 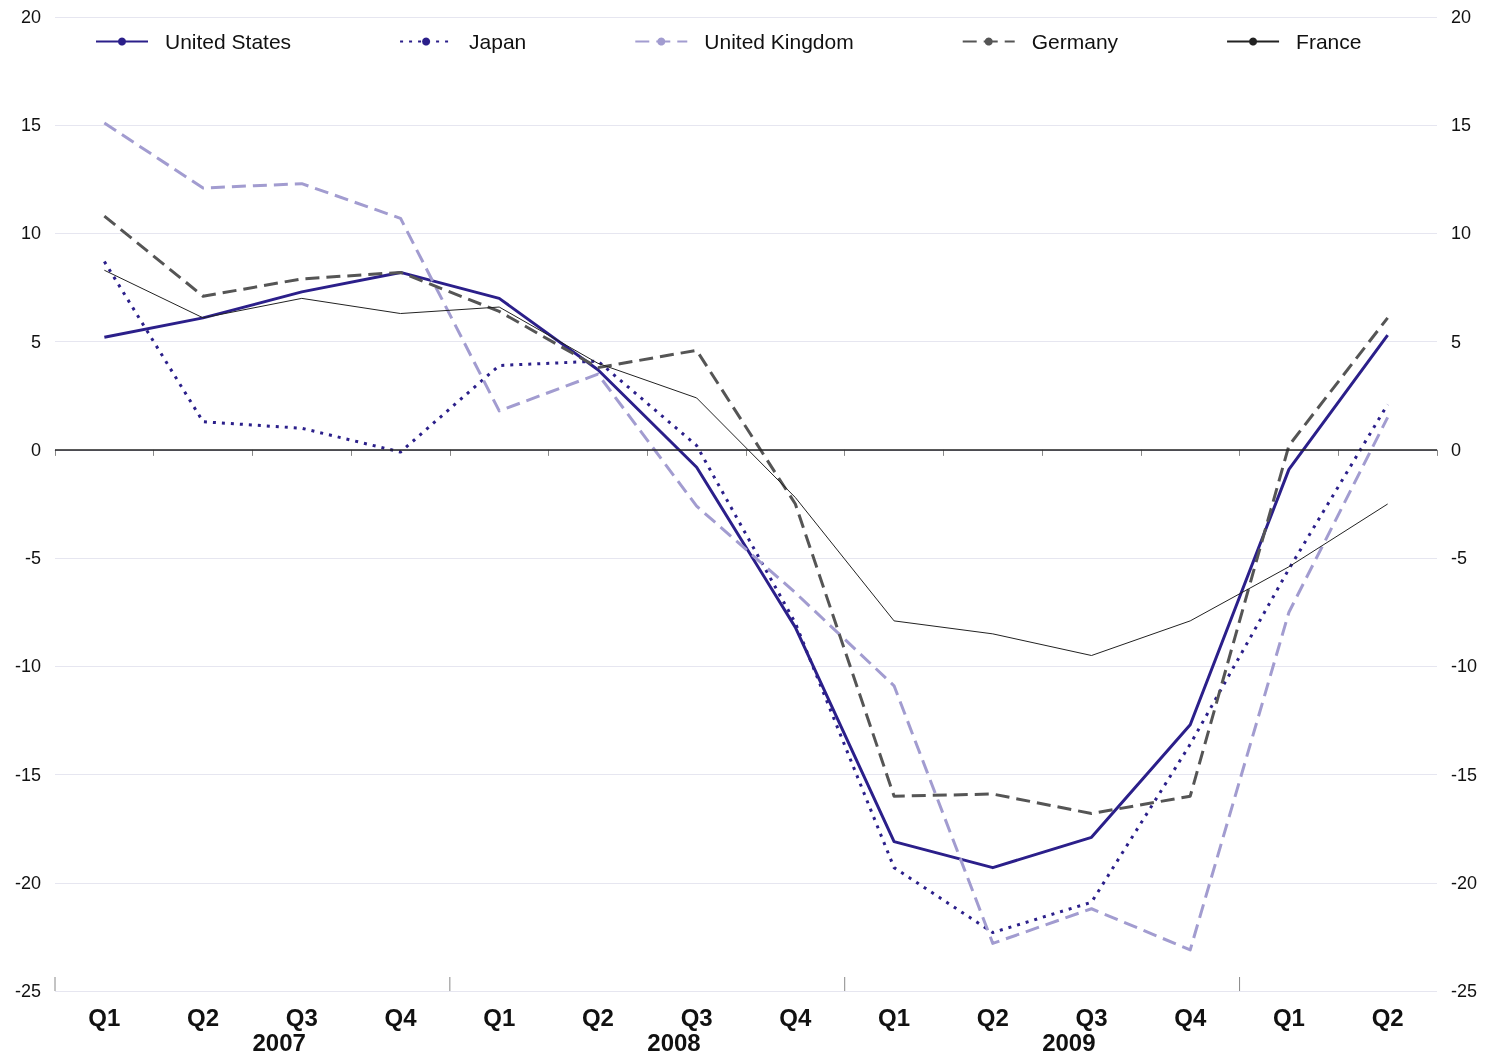 What do you see at coordinates (1464, 991) in the screenshot?
I see `y2-tick-label: -25` at bounding box center [1464, 991].